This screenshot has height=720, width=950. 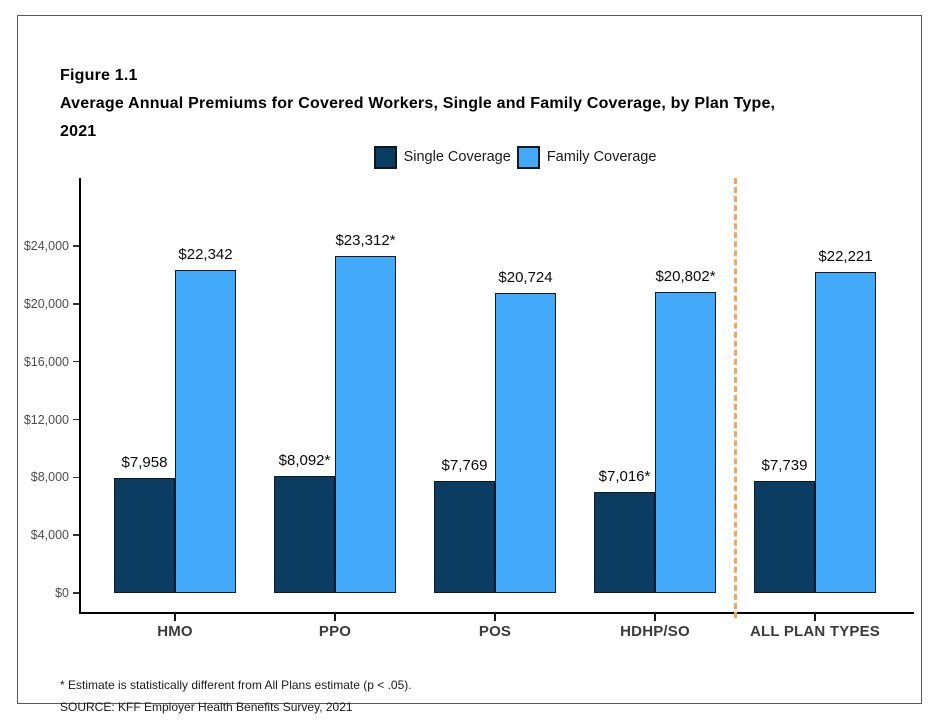 I want to click on bar-value-single-all-plan-types: $7,739, so click(x=784, y=465).